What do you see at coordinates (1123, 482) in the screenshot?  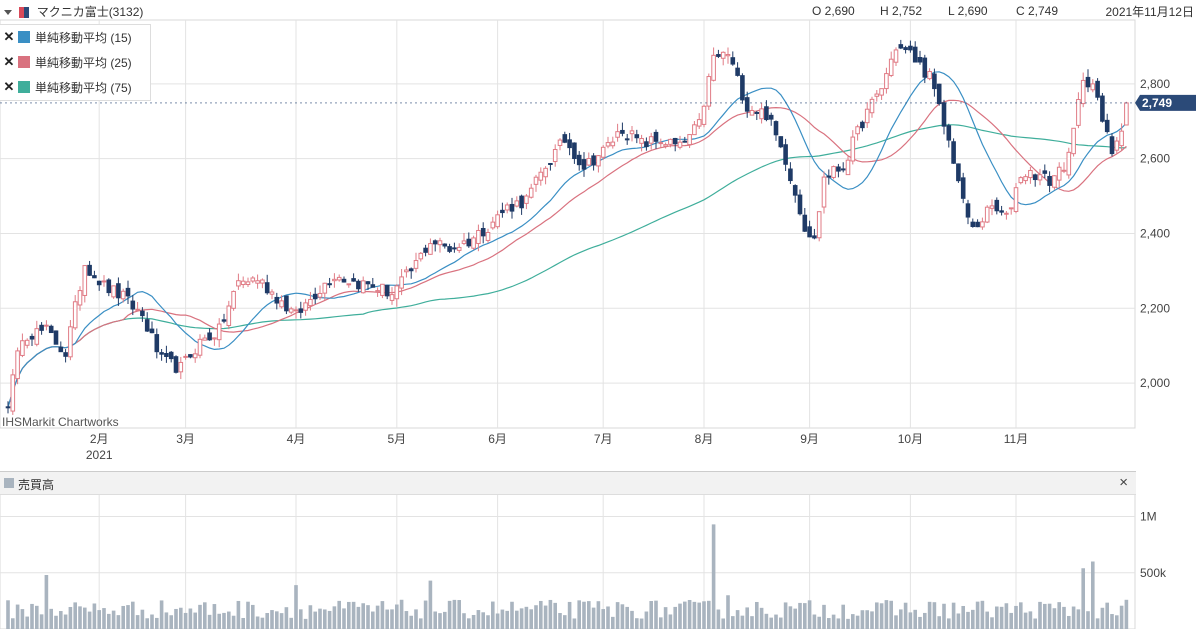 I see `close-icon: ×` at bounding box center [1123, 482].